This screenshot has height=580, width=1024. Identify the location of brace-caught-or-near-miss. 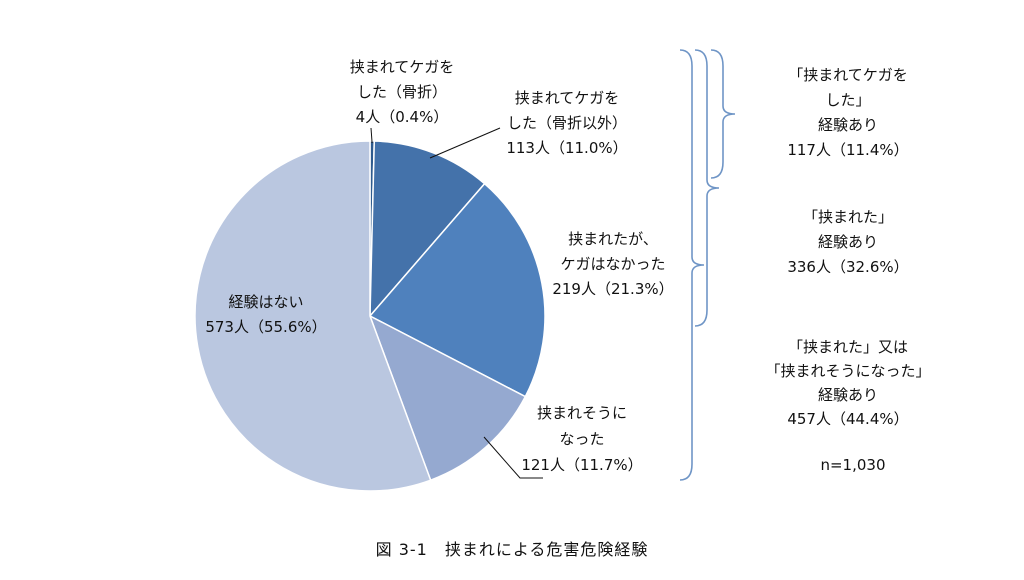
(692, 265).